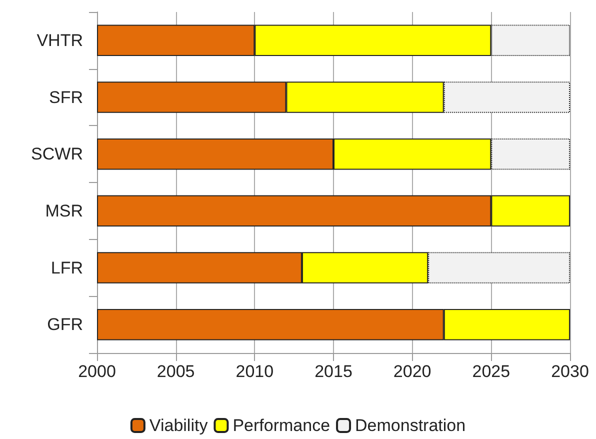 Image resolution: width=596 pixels, height=439 pixels. What do you see at coordinates (333, 371) in the screenshot?
I see `x-tick-label: 2015` at bounding box center [333, 371].